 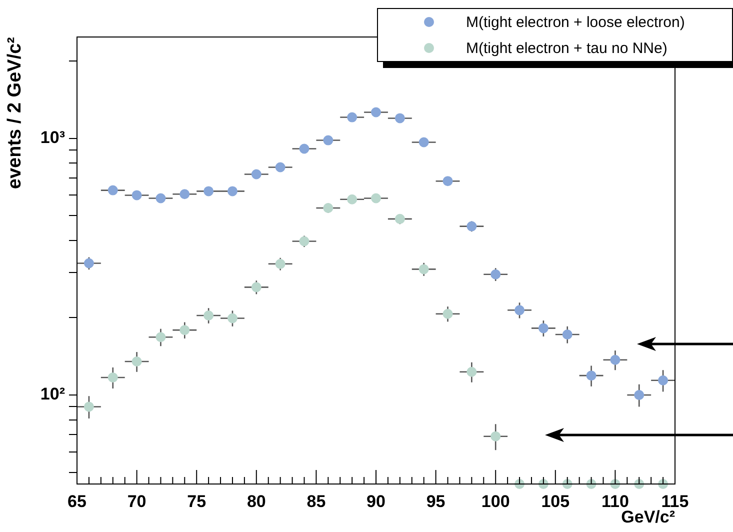 What do you see at coordinates (15, 113) in the screenshot?
I see `y-axis-title: events / 2 GeV/c²` at bounding box center [15, 113].